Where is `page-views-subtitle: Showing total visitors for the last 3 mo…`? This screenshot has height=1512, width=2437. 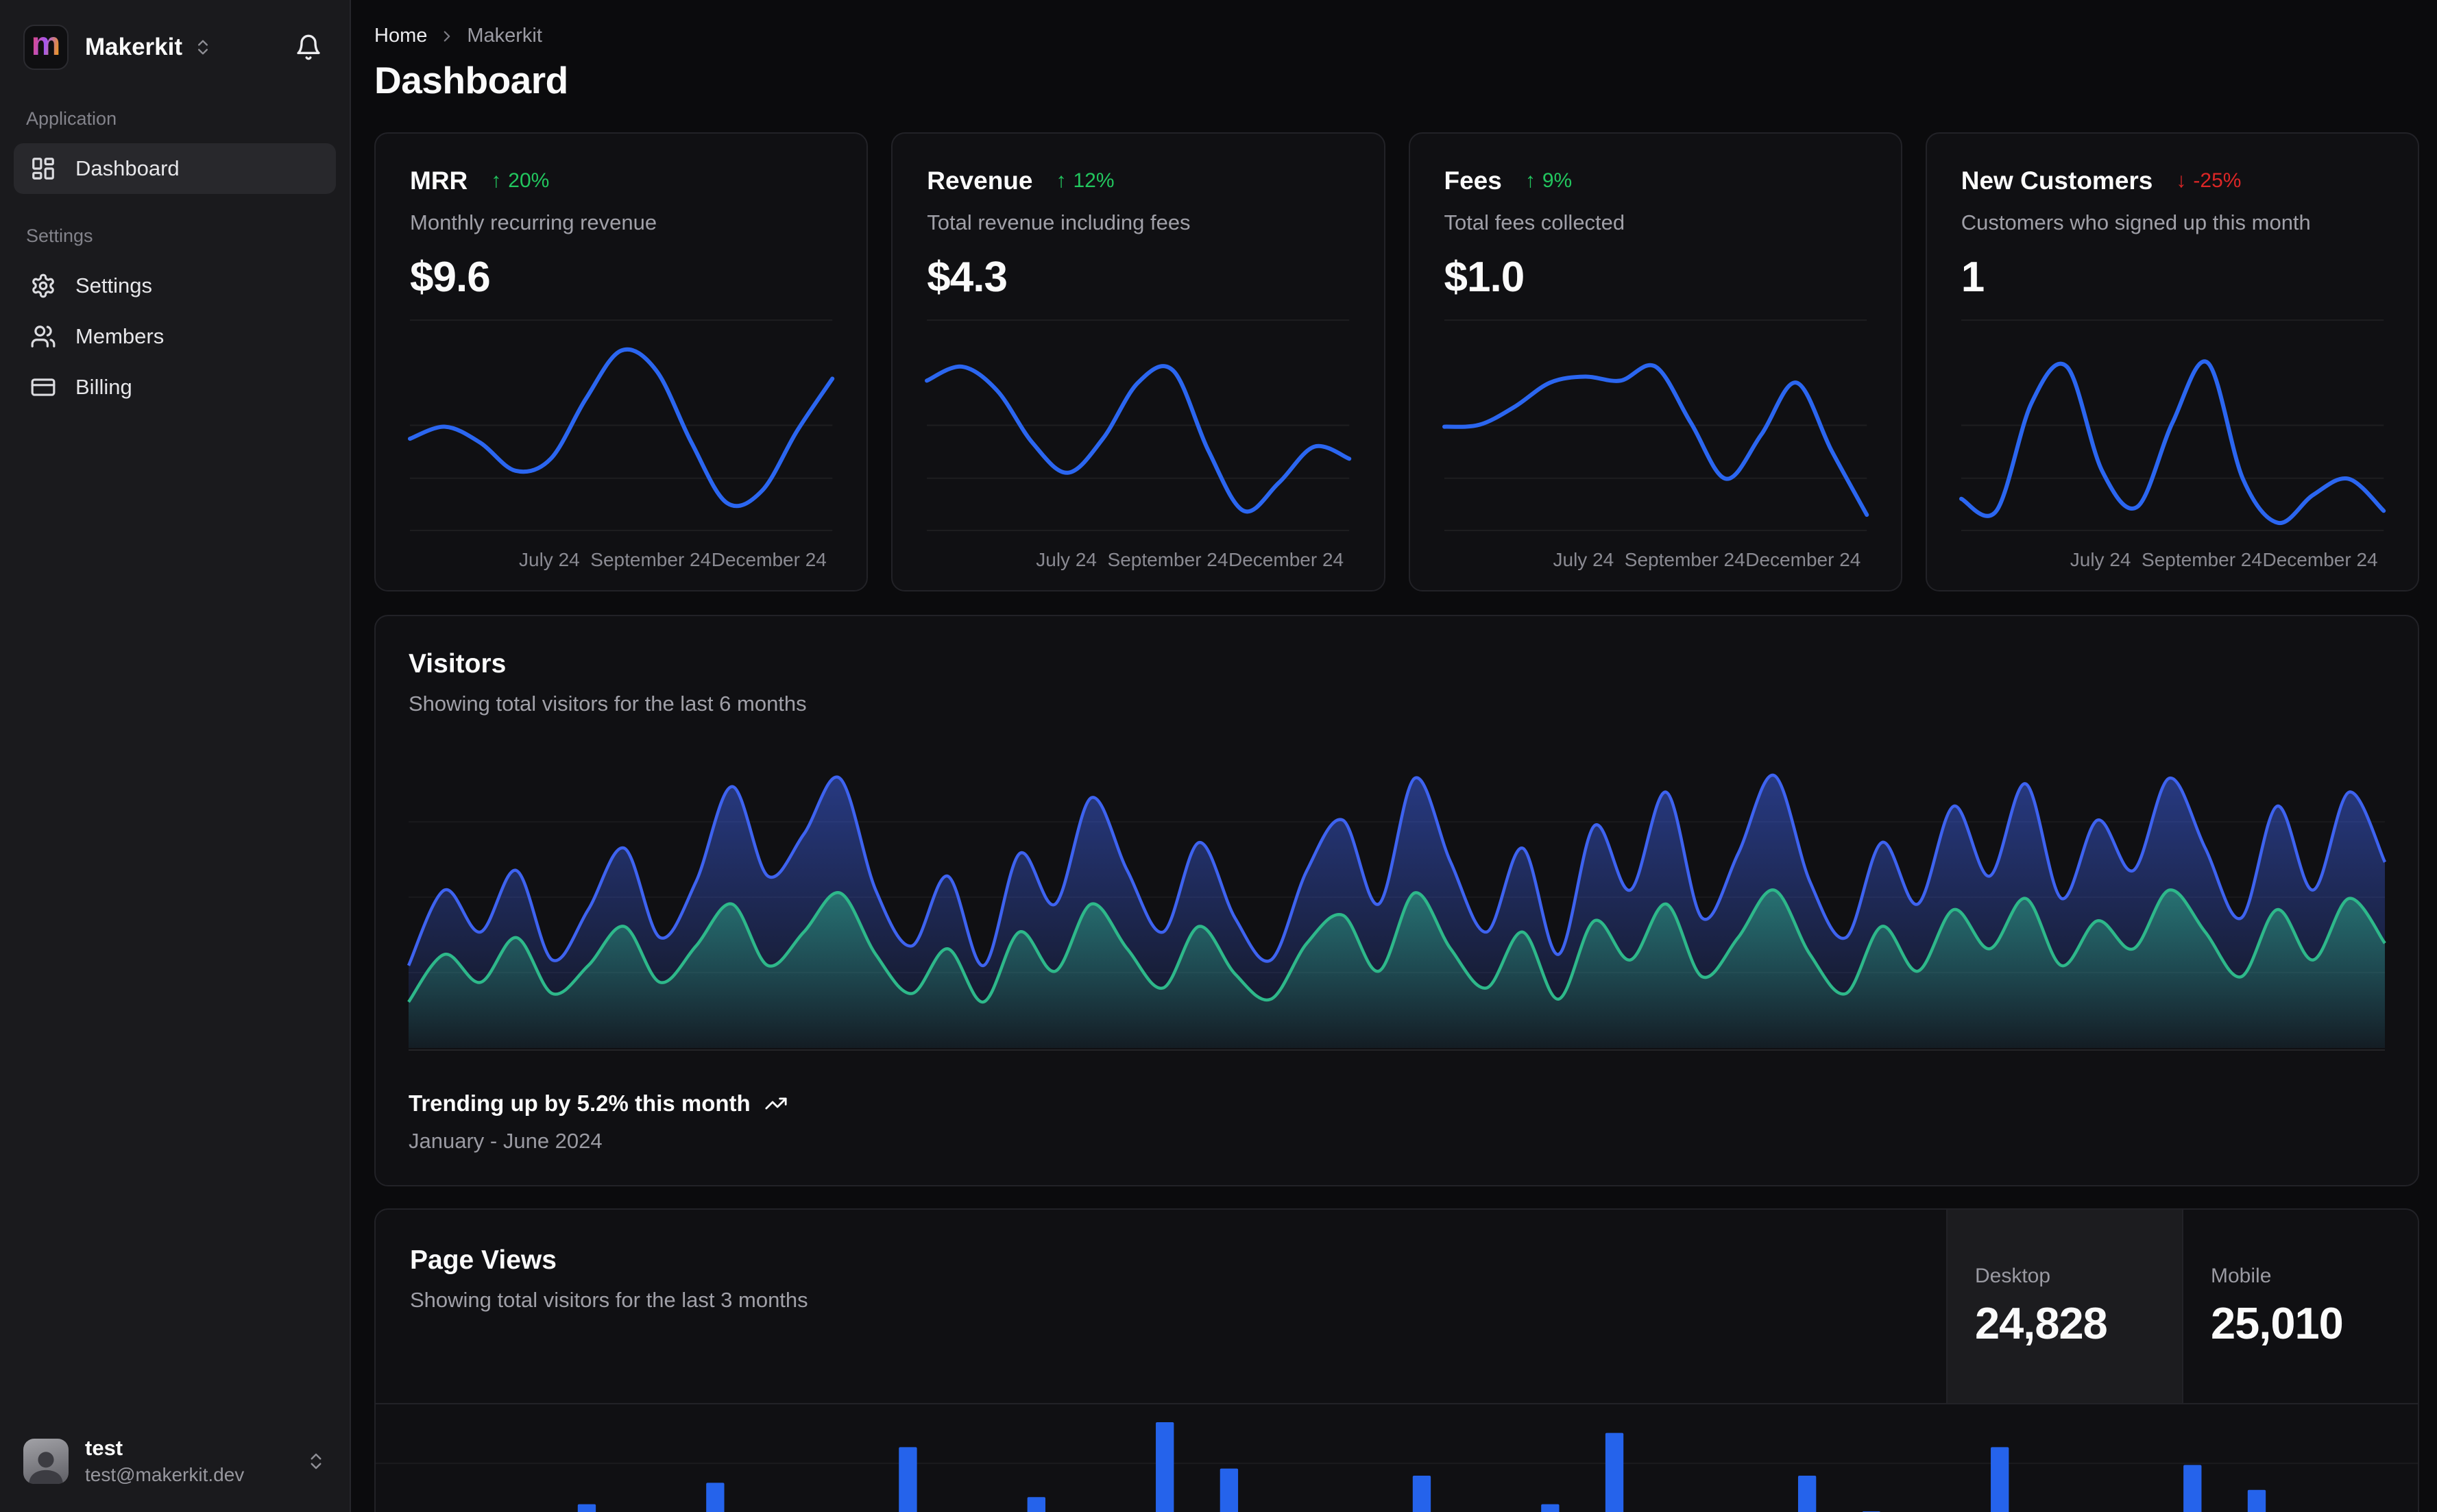 page-views-subtitle: Showing total visitors for the last 3 mo… is located at coordinates (609, 1300).